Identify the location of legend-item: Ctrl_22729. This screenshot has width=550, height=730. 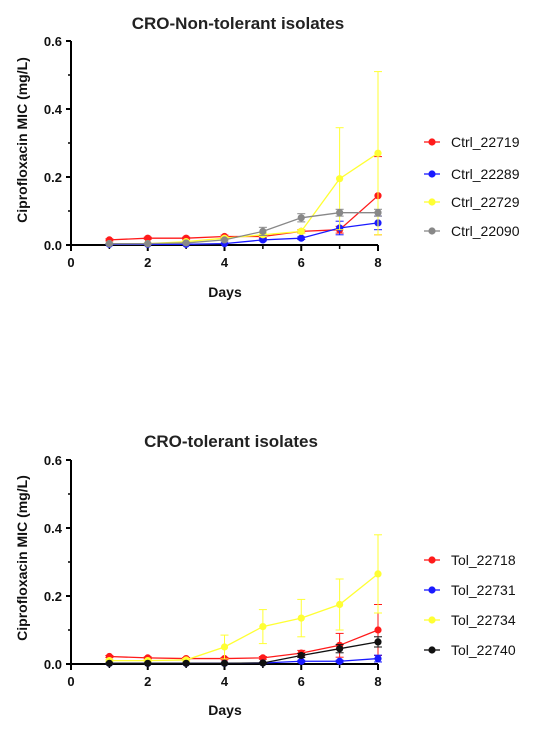
(472, 202).